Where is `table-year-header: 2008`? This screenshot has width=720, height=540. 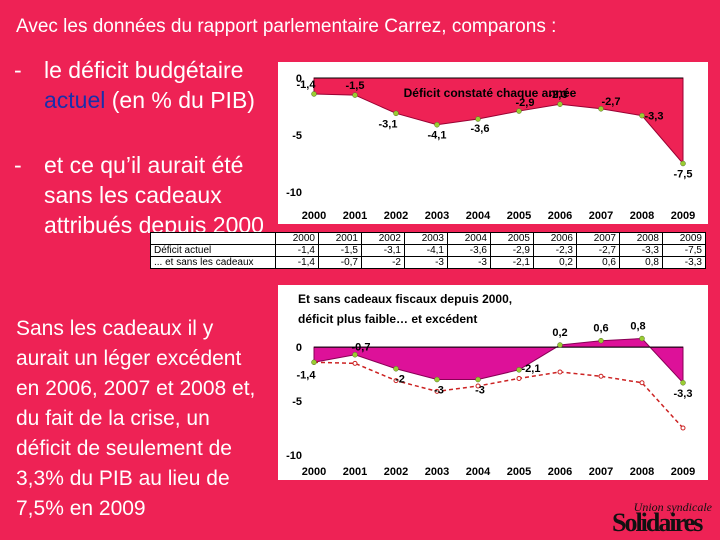 table-year-header: 2008 is located at coordinates (641, 238).